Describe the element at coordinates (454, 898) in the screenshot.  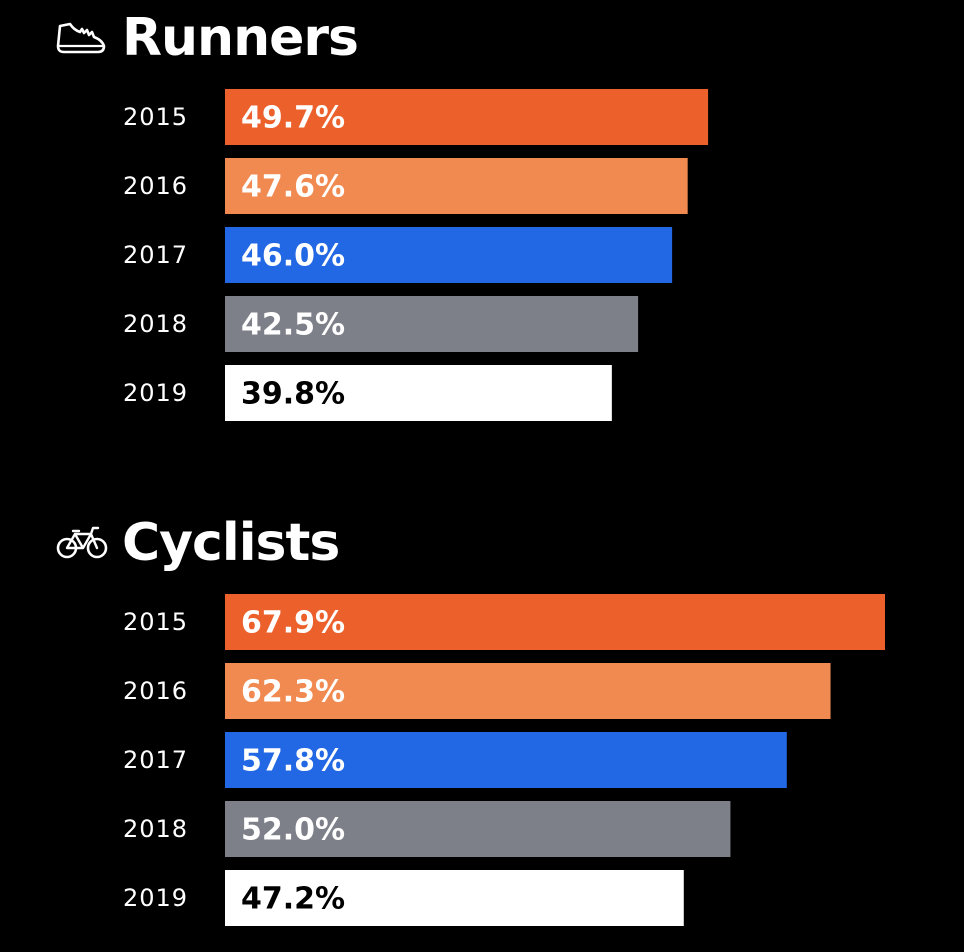
I see `cyclists-bar-2019` at that location.